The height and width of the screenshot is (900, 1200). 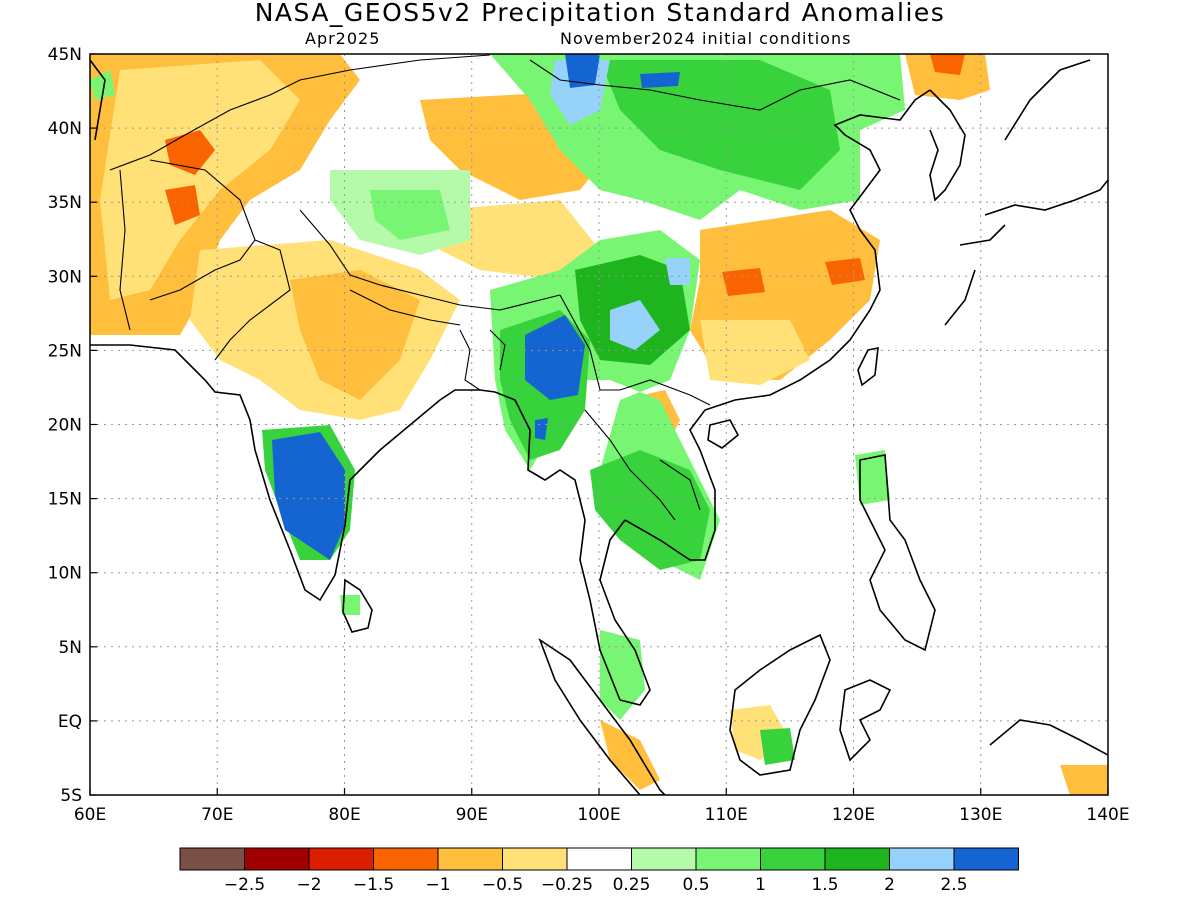 What do you see at coordinates (723, 434) in the screenshot?
I see `coast-hainan` at bounding box center [723, 434].